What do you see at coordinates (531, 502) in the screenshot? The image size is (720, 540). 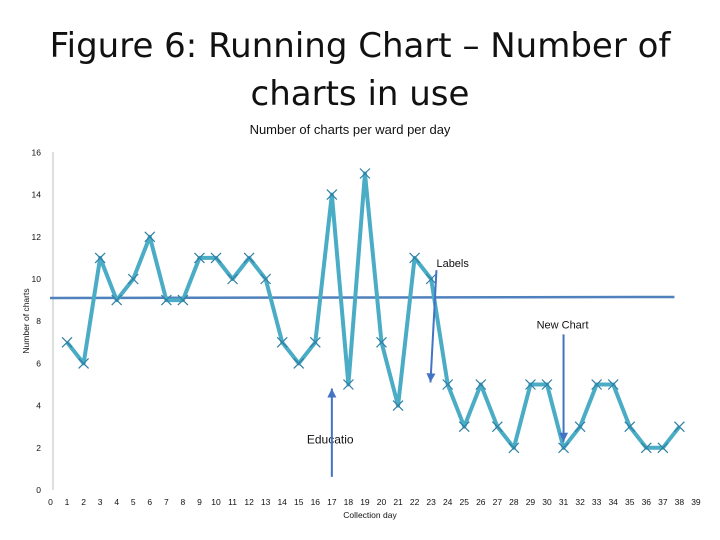 I see `x-tick-label: 29` at bounding box center [531, 502].